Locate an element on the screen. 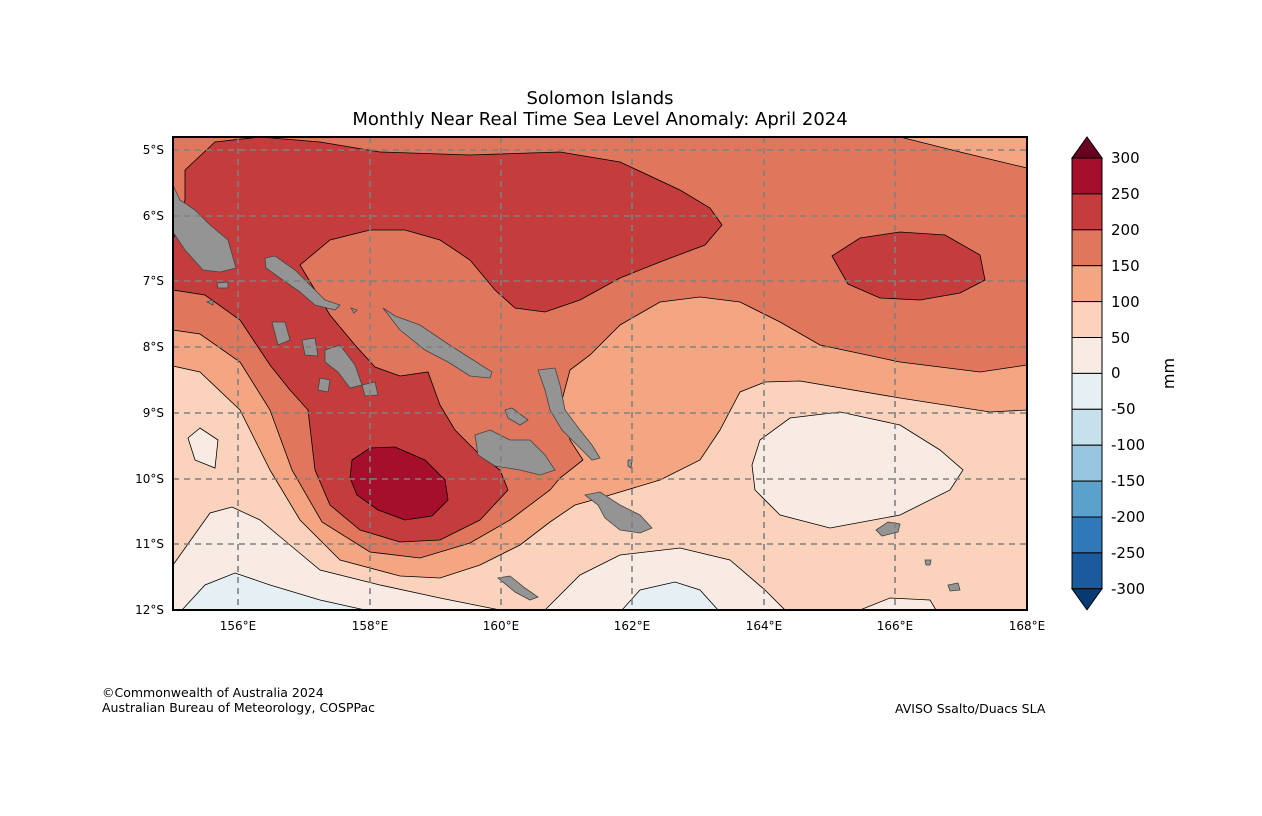 This screenshot has height=816, width=1262. colorbar-tick-label: 200 is located at coordinates (1125, 229).